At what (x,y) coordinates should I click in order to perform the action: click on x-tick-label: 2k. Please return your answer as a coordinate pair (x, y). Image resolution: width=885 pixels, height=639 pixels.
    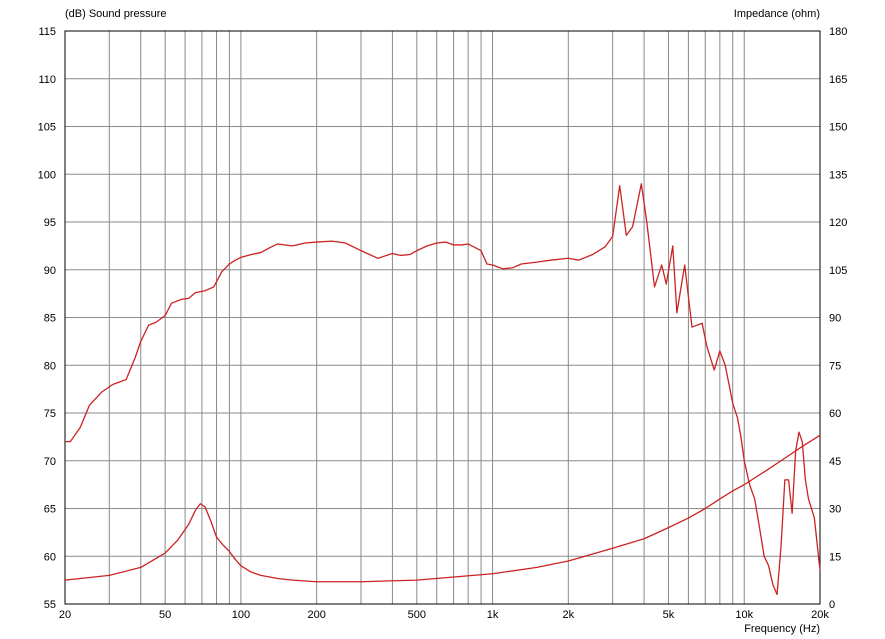
    Looking at the image, I should click on (569, 615).